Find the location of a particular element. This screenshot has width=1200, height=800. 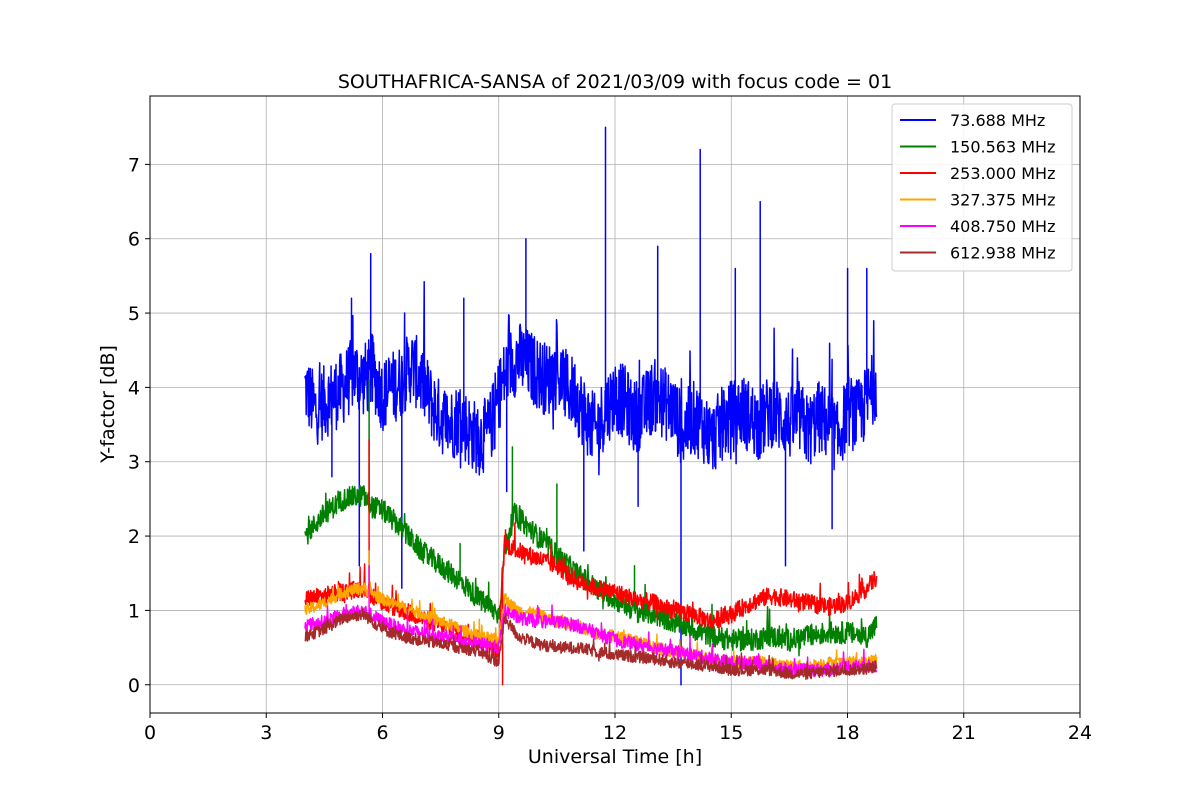

x-tick-label: 18 is located at coordinates (847, 733).